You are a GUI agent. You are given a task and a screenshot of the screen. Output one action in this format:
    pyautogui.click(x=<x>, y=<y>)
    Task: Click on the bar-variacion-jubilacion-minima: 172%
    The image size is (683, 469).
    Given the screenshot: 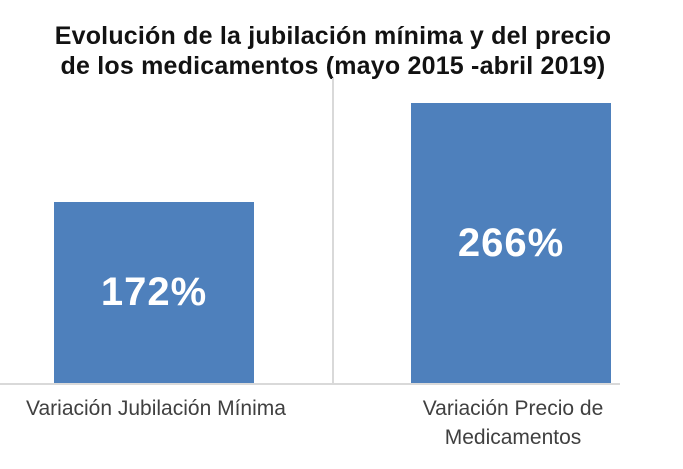 What is the action you would take?
    pyautogui.click(x=154, y=292)
    